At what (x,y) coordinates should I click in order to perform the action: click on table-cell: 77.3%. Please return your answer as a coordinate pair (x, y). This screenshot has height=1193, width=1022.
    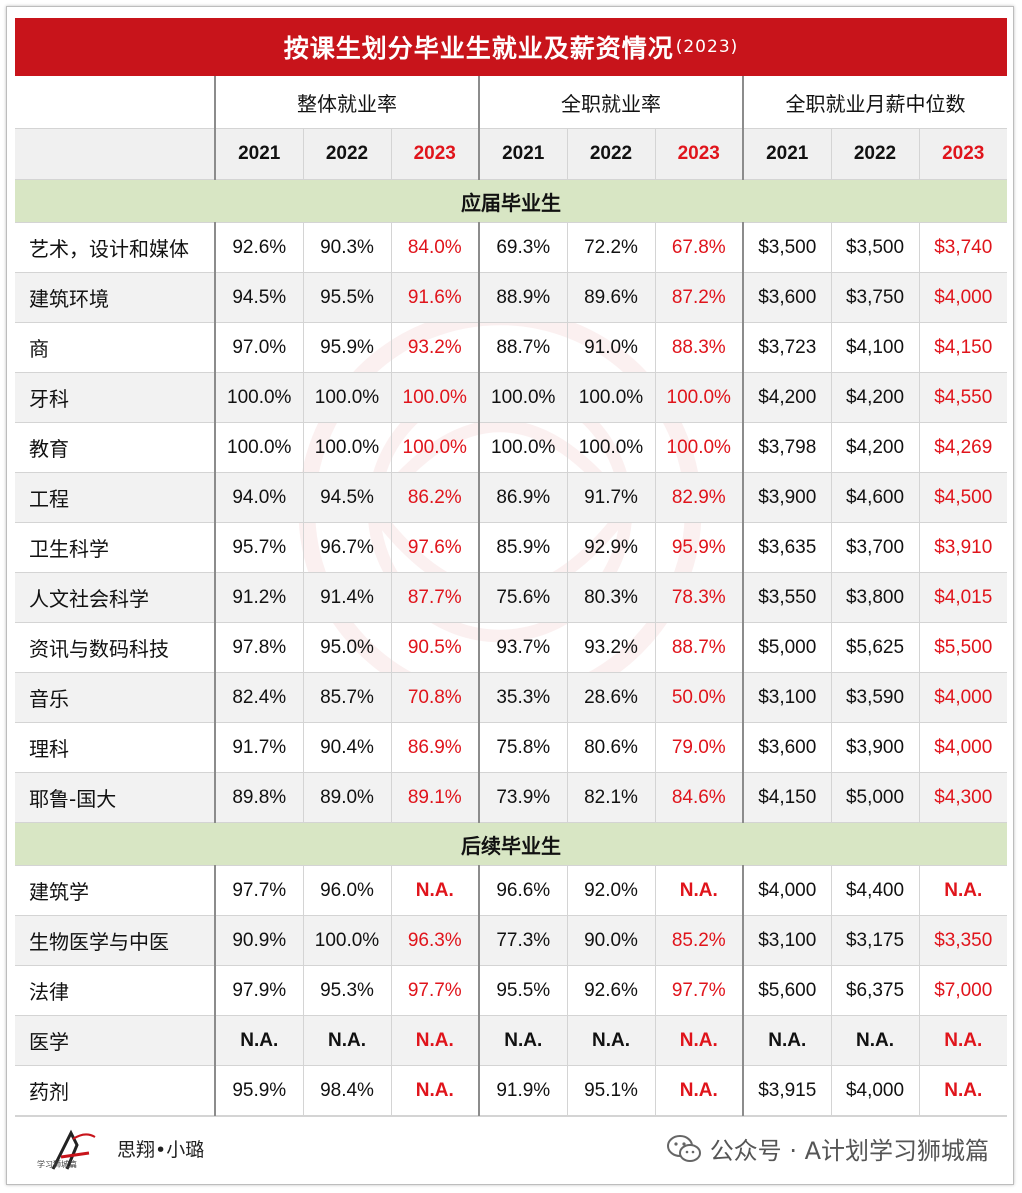
    Looking at the image, I should click on (523, 940).